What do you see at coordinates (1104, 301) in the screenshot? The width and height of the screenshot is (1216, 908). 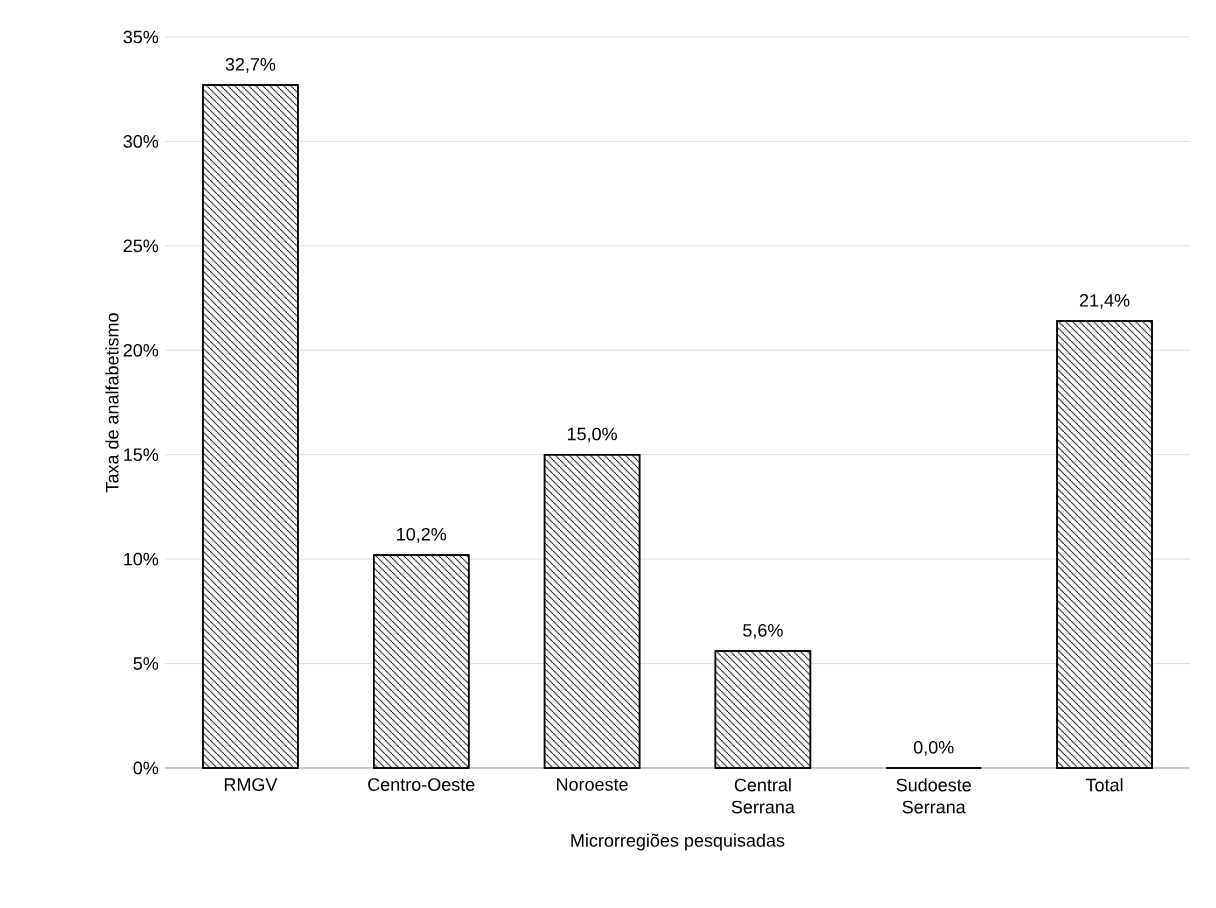 I see `data-label: 21,4%` at bounding box center [1104, 301].